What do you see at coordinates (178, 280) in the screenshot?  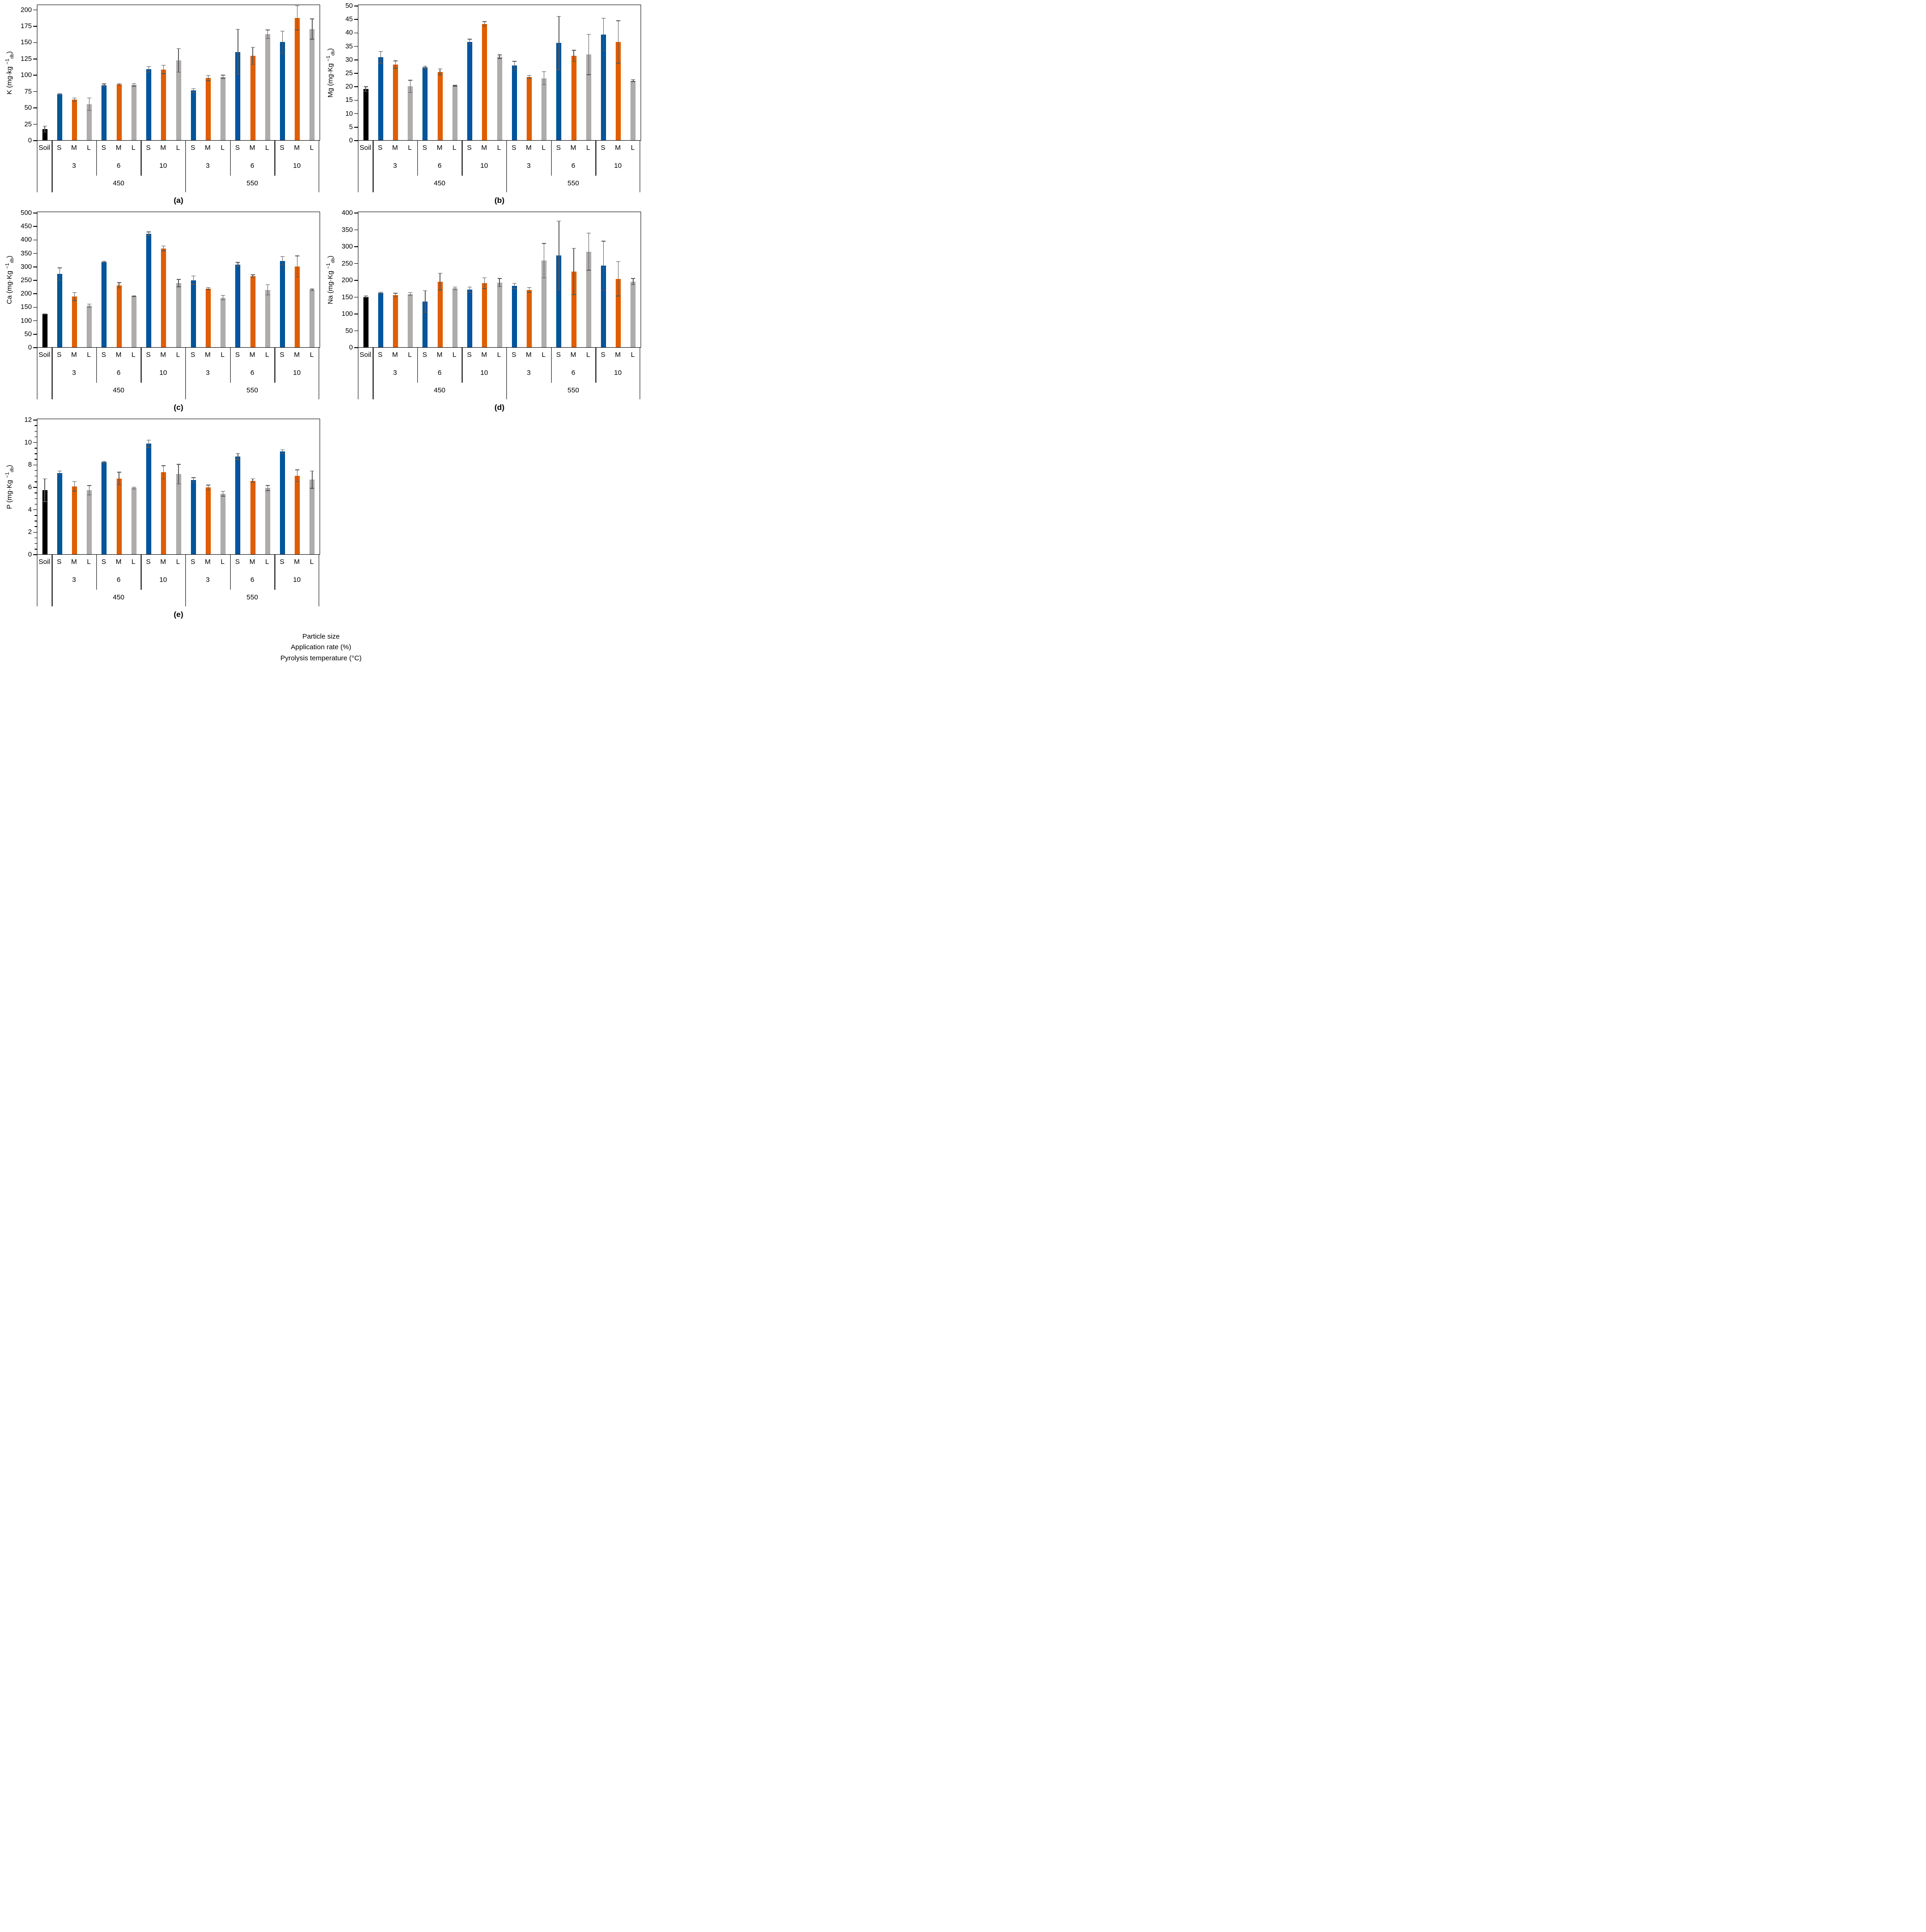 I see `plot-area-c` at bounding box center [178, 280].